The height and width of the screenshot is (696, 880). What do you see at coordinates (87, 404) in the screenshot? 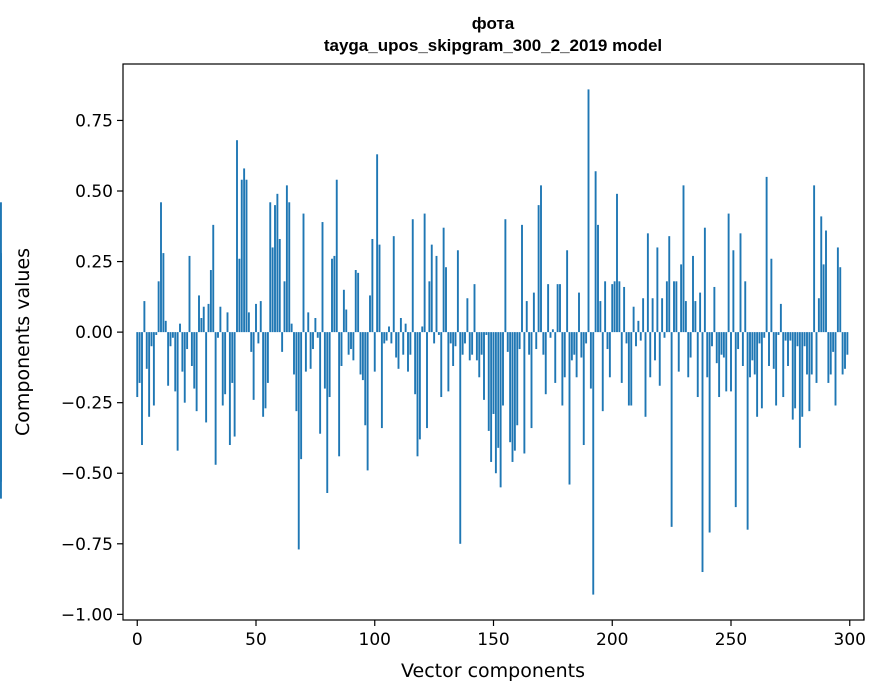
I see `y-tick-label: −0.25` at bounding box center [87, 404].